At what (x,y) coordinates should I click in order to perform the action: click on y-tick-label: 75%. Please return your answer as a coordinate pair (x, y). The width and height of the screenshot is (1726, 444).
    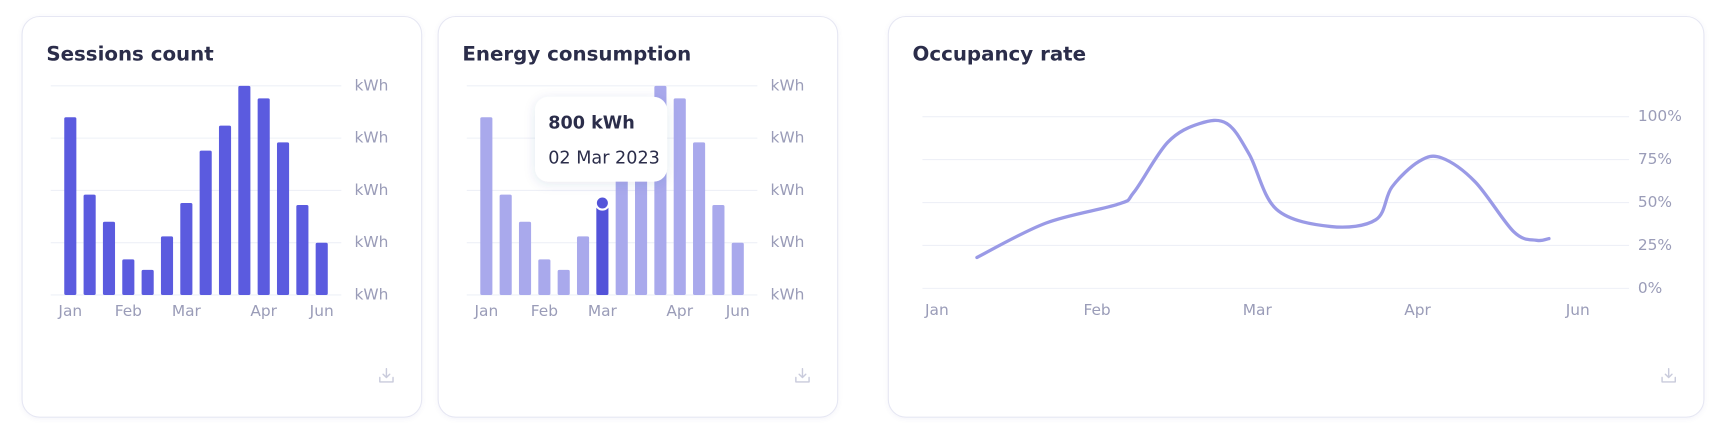
    Looking at the image, I should click on (1655, 159).